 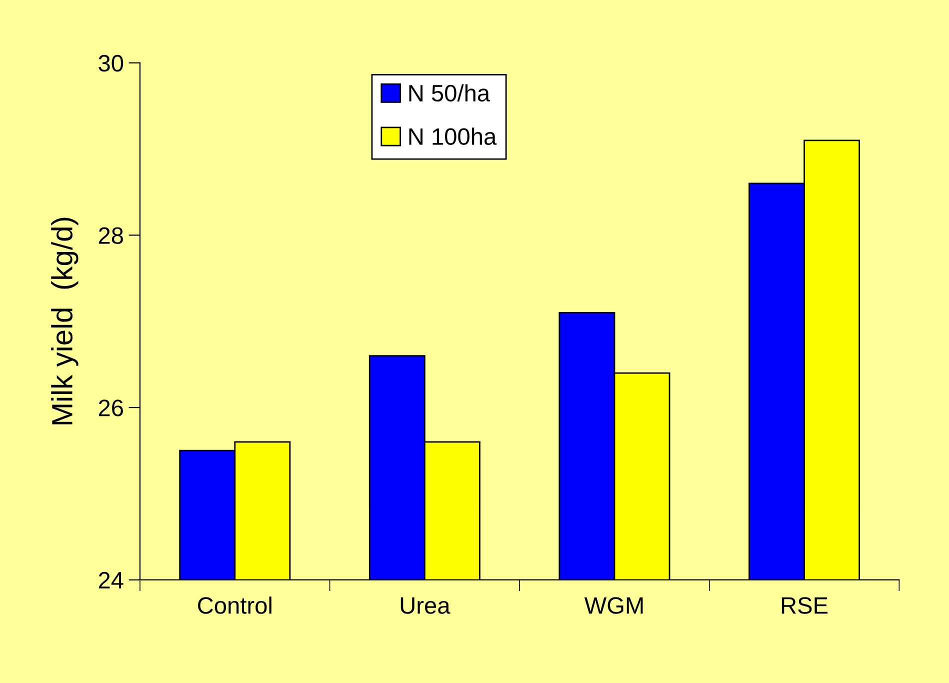 I want to click on y-axis-title: Milk yield (kg/d), so click(x=64, y=321).